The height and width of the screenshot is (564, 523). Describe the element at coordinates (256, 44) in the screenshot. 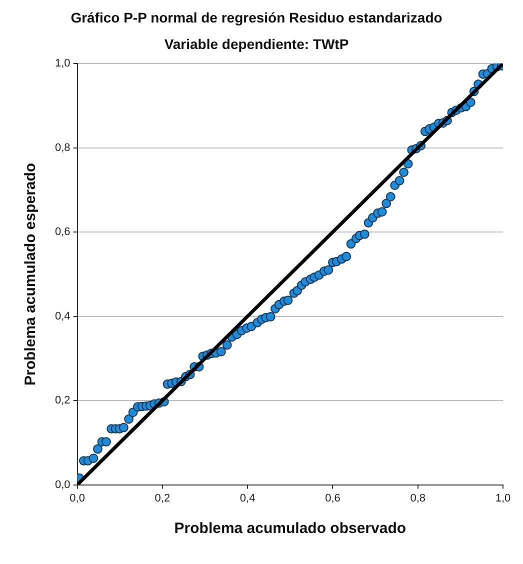

I see `chart-subtitle: Variable dependiente: TWtP` at that location.